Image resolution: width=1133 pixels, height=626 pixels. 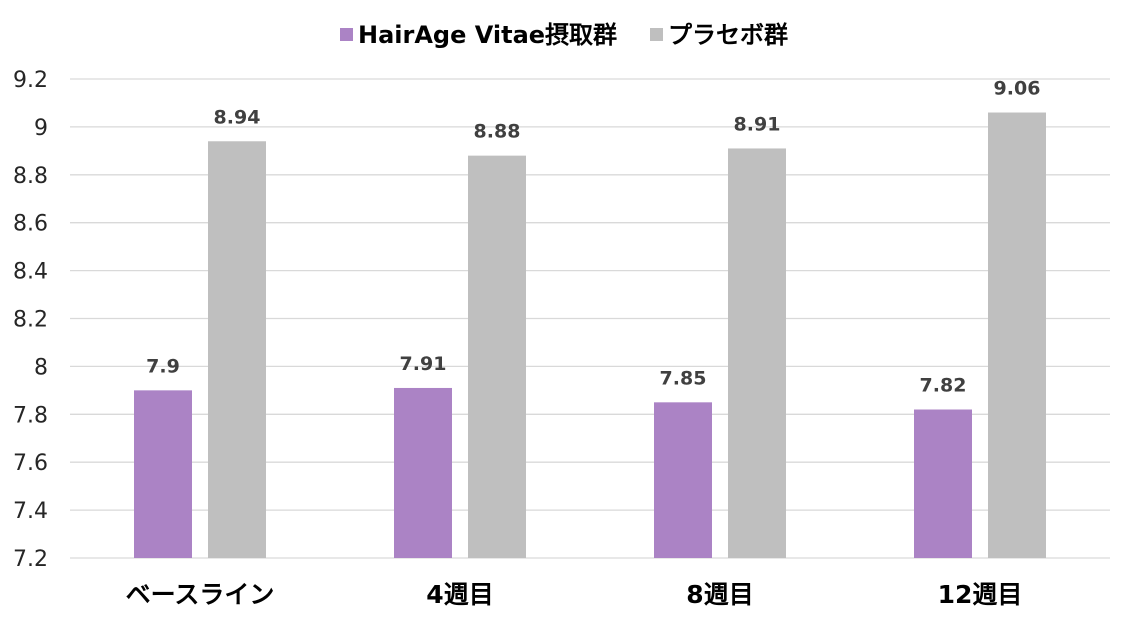 I want to click on data-label: 8.88, so click(x=497, y=132).